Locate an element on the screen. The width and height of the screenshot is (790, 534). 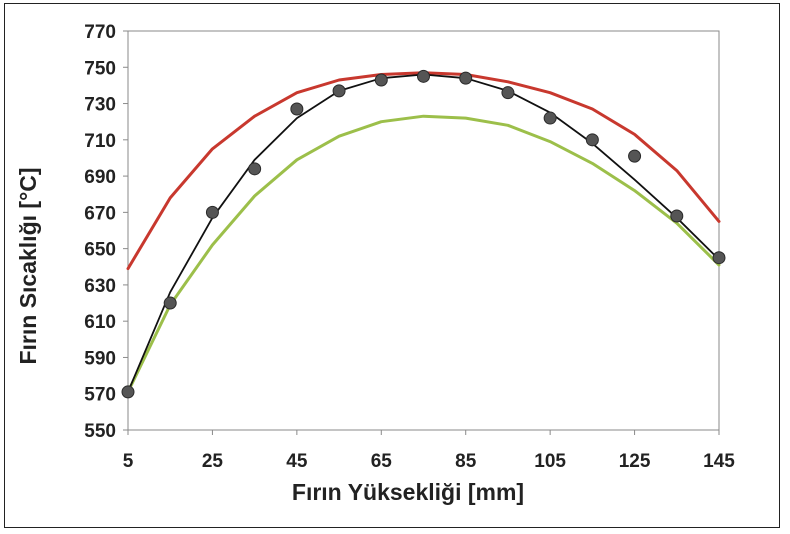
y-tick-label: 570 is located at coordinates (100, 395).